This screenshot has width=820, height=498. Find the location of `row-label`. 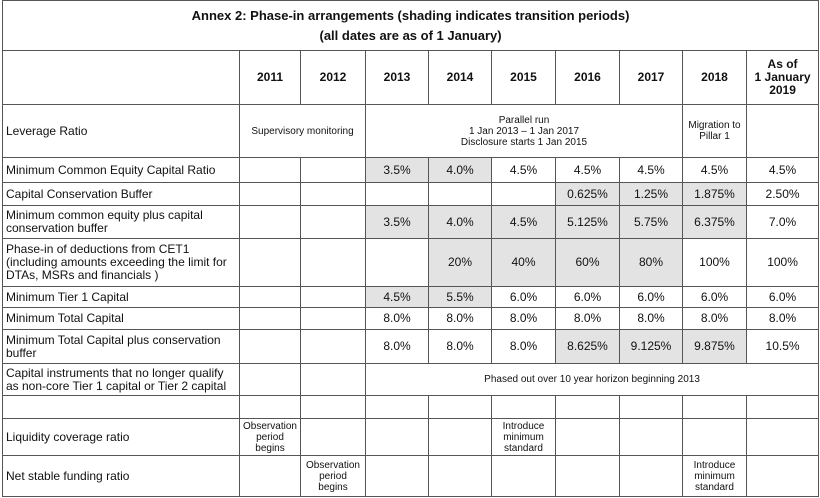

row-label is located at coordinates (121, 407).